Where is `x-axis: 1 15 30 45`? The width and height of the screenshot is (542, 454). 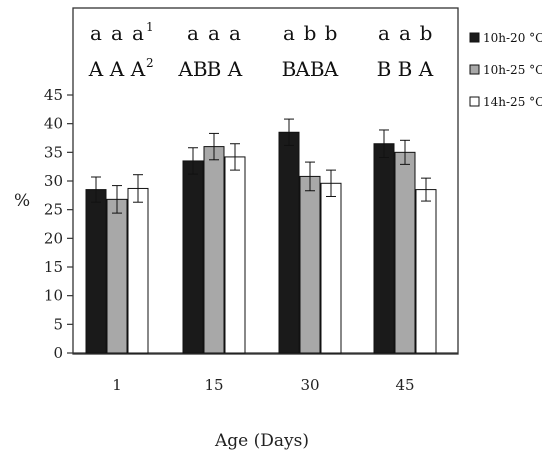 x-axis: 1 15 30 45 is located at coordinates (263, 385).